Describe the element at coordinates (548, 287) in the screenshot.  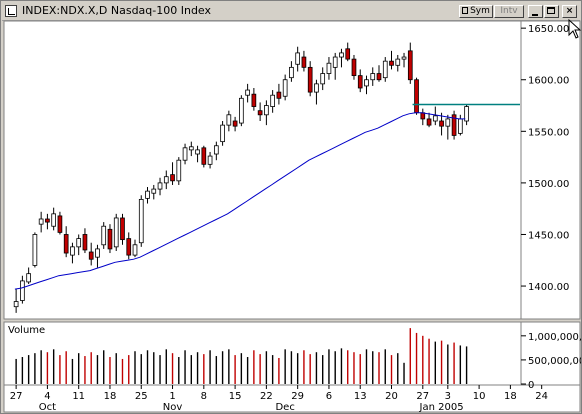
I see `price-tick-label: 1400.00` at that location.